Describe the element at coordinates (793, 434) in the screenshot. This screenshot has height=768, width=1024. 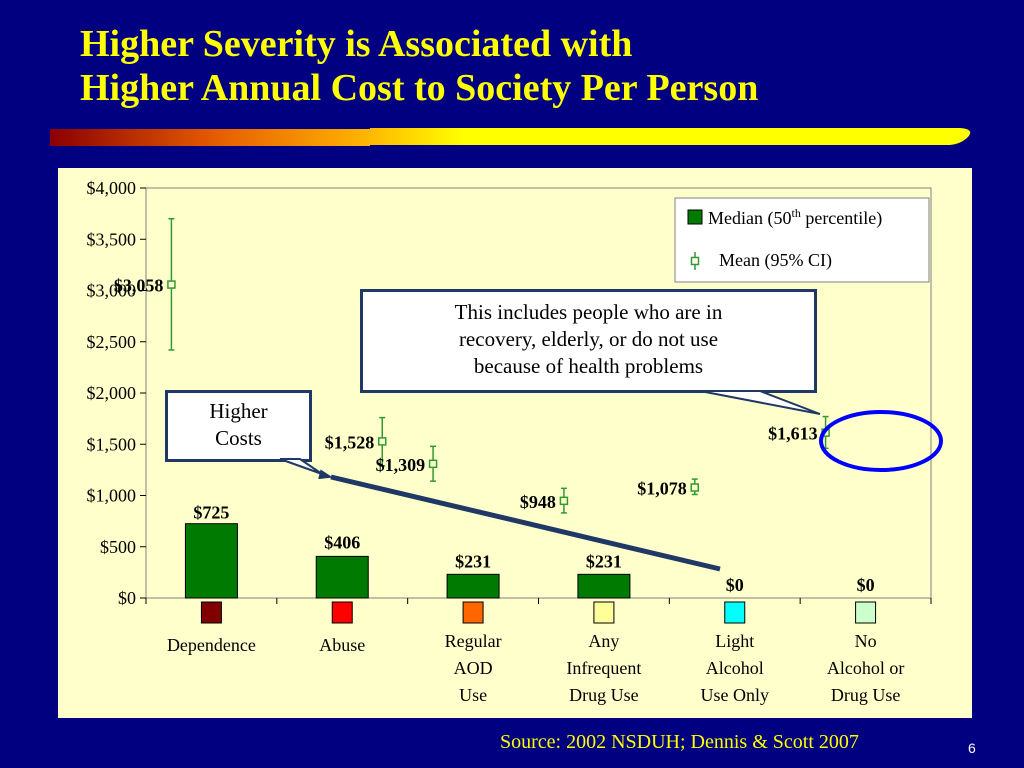
I see `mean-value-label: $1,613` at that location.